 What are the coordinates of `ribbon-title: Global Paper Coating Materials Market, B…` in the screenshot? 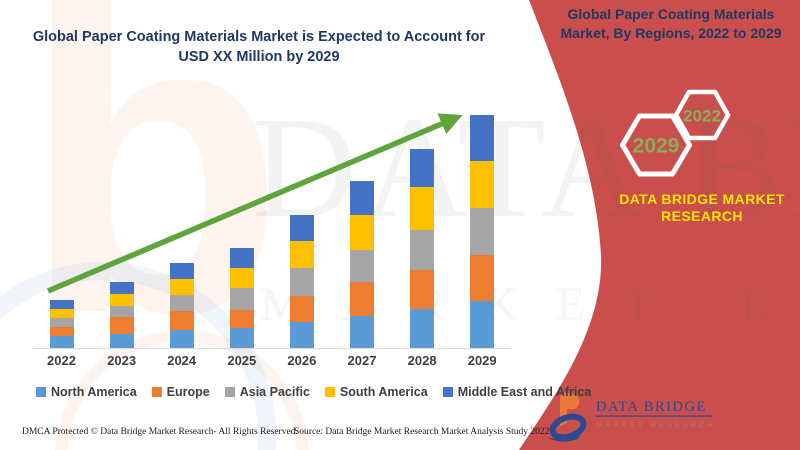 It's located at (671, 24).